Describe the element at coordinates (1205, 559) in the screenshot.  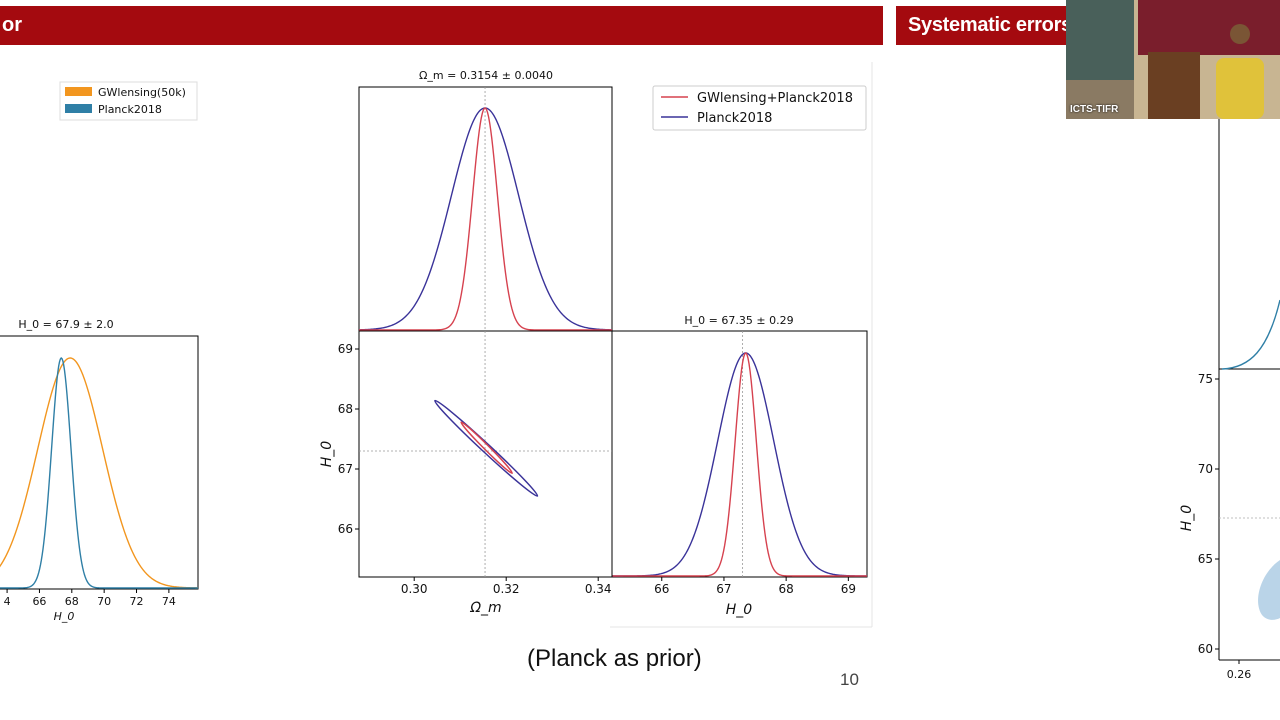
I see `right-plot-y-tick-label: 65` at that location.